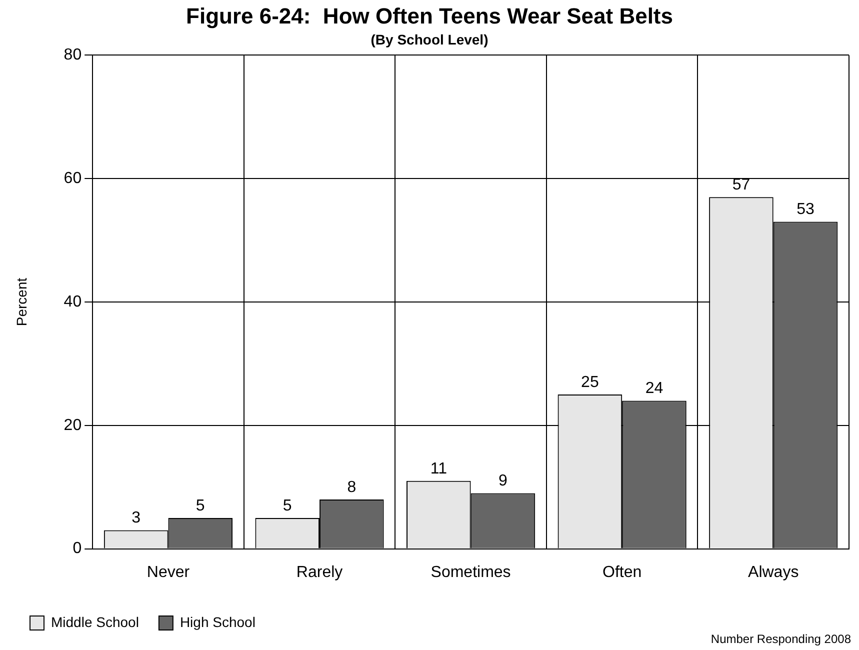 The width and height of the screenshot is (859, 650). I want to click on chart-title: Figure 6-24: How Often Teens Wear Seat Belts, so click(429, 15).